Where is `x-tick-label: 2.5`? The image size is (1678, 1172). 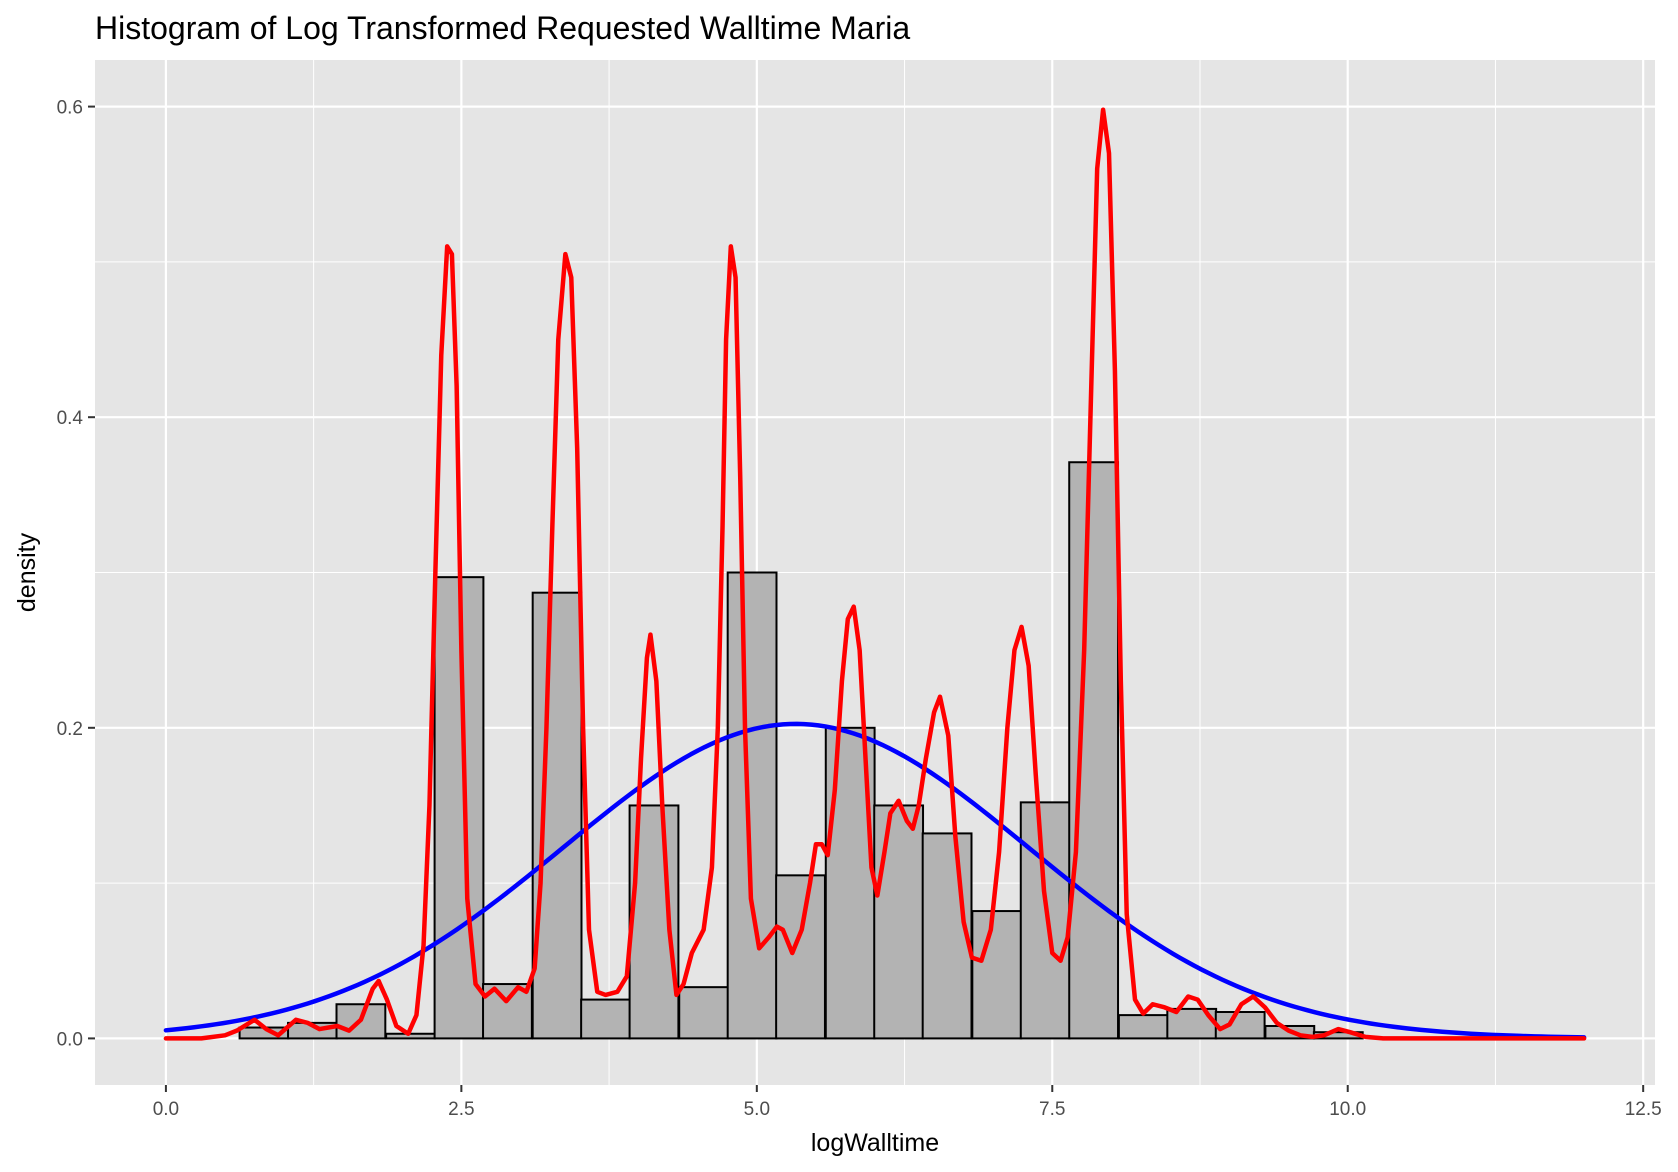
x-tick-label: 2.5 is located at coordinates (461, 1109).